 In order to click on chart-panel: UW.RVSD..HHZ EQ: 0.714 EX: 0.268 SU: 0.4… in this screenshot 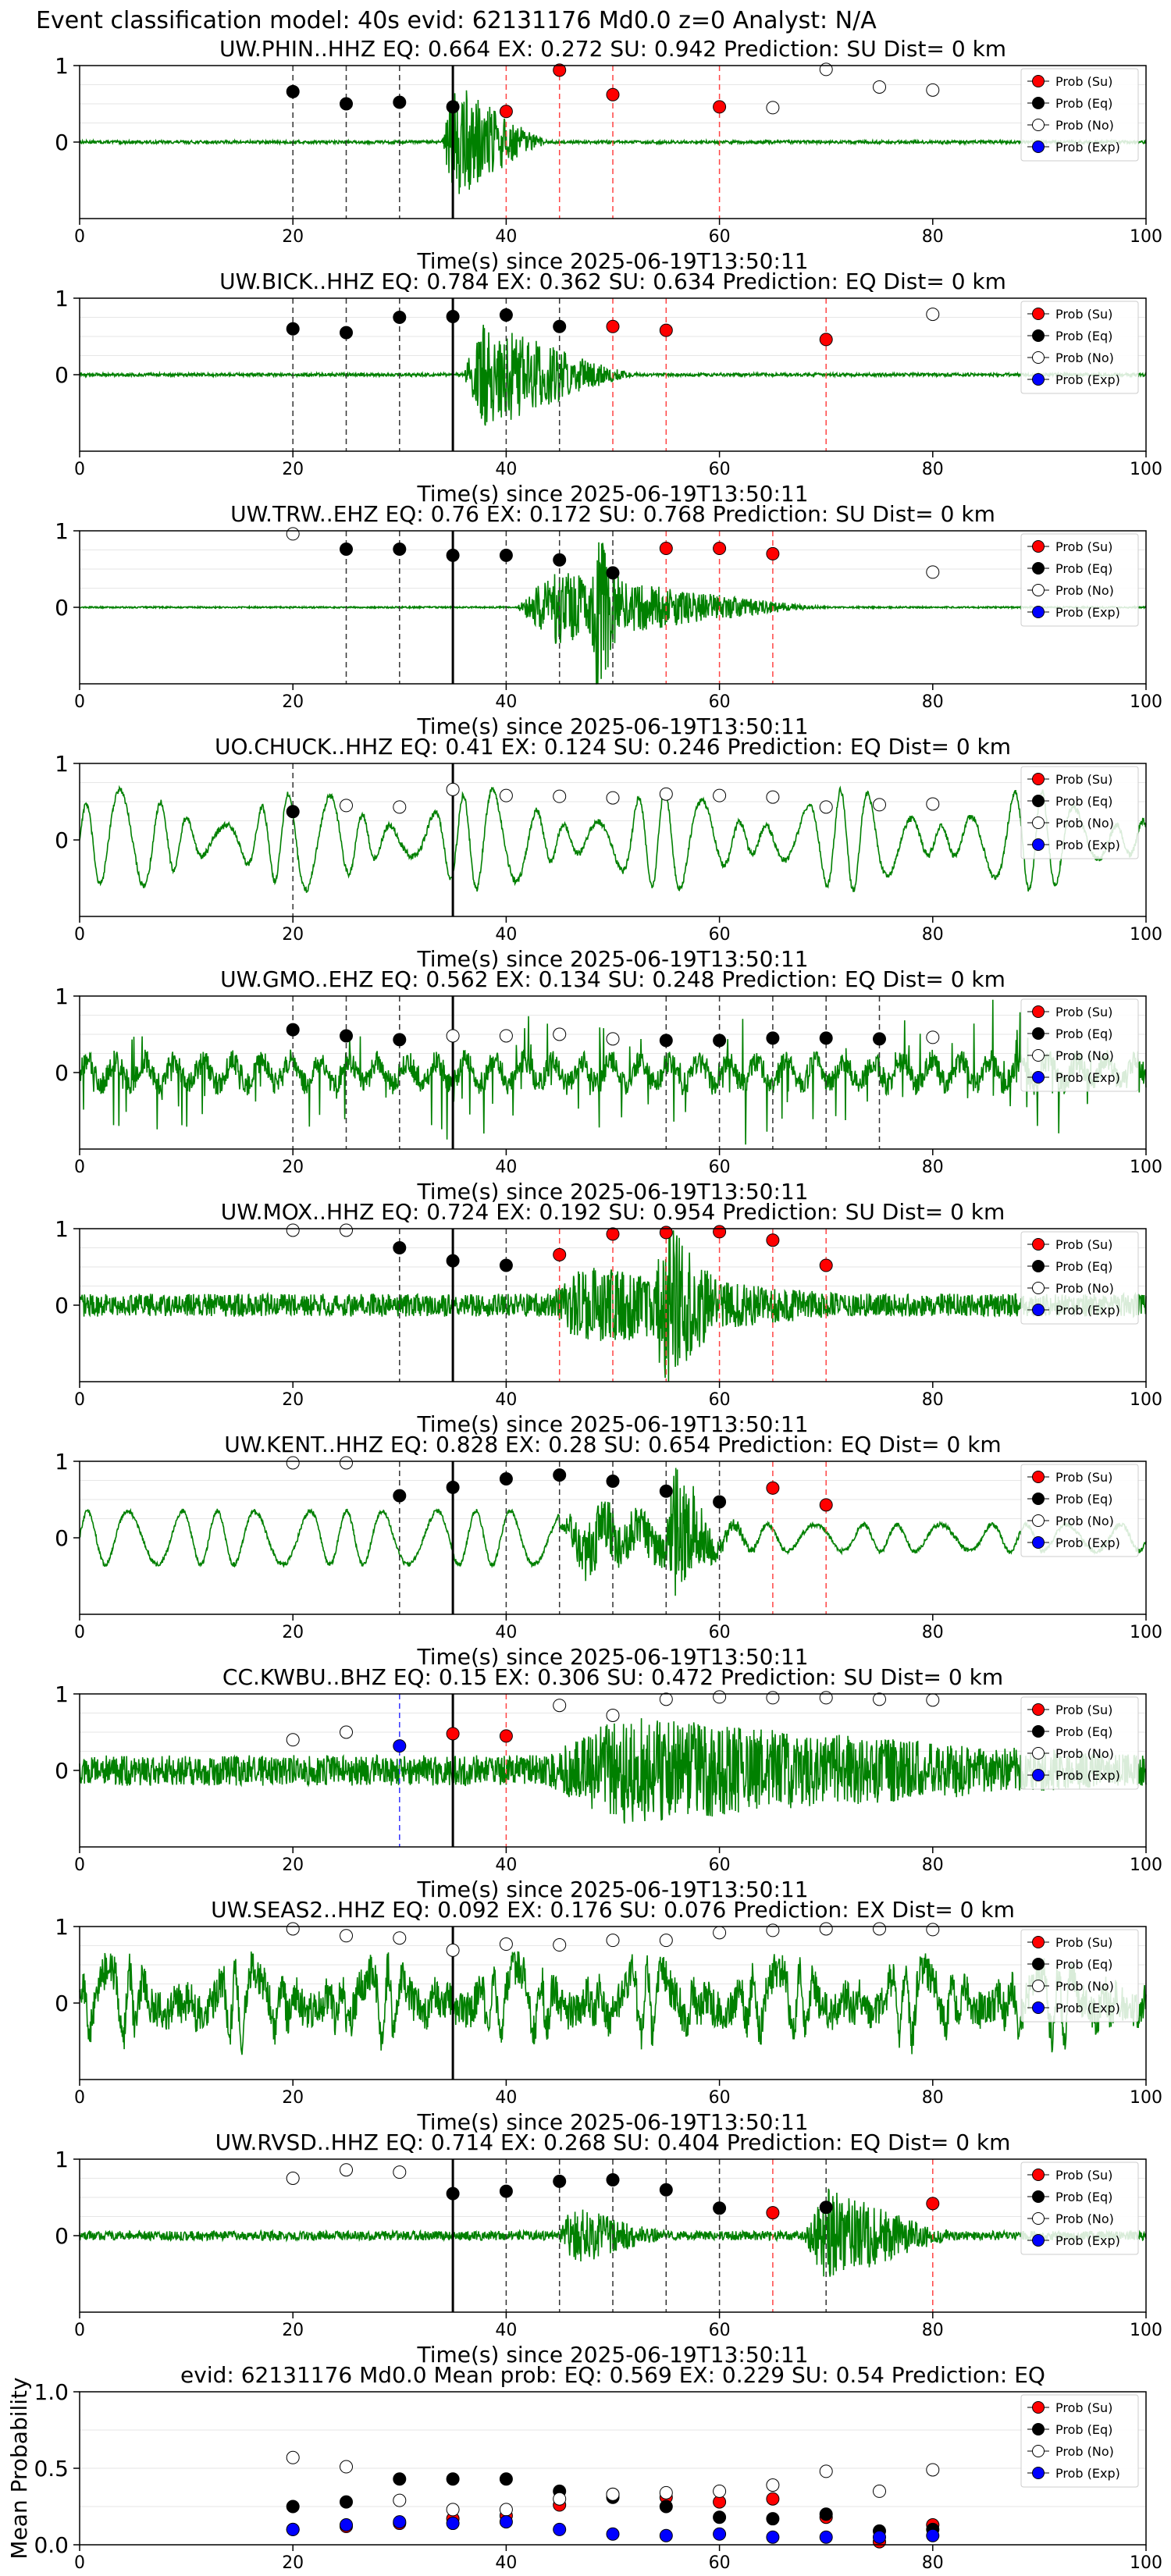, I will do `click(608, 2248)`.